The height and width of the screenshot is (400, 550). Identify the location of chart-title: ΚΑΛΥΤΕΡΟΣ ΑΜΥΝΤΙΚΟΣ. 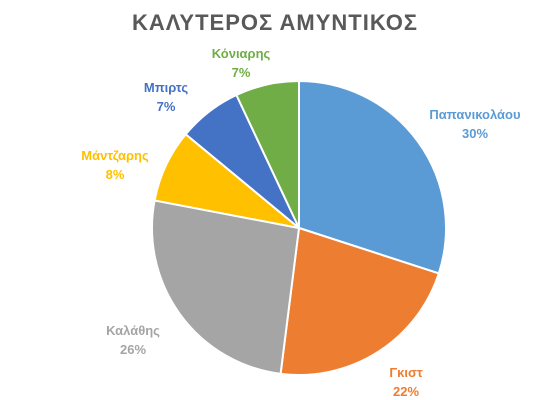
(275, 22).